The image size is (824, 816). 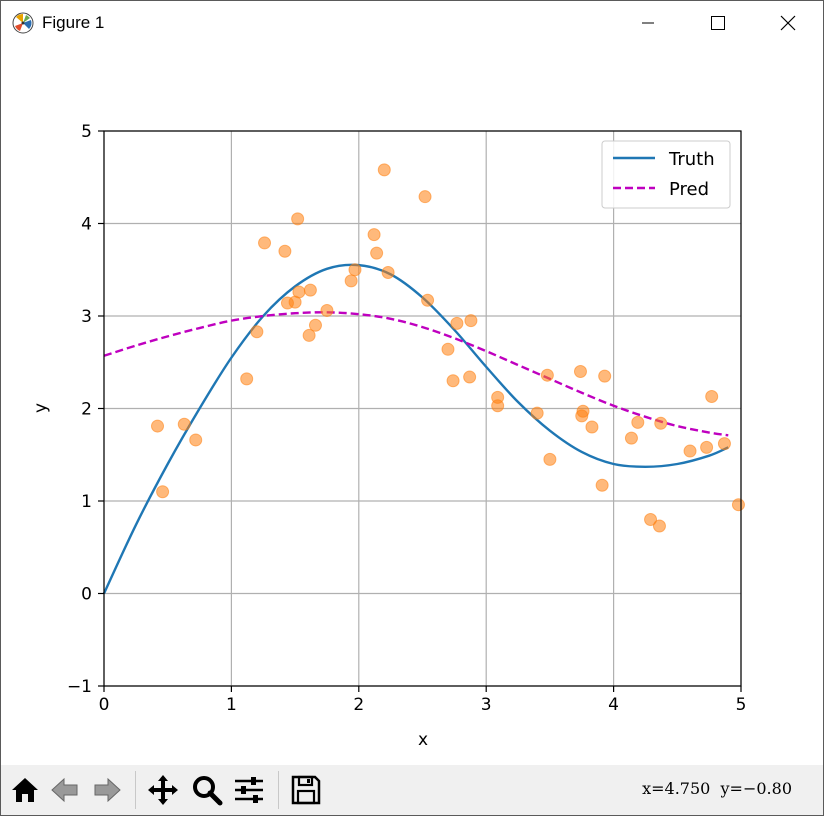 I want to click on close-icon, so click(x=788, y=23).